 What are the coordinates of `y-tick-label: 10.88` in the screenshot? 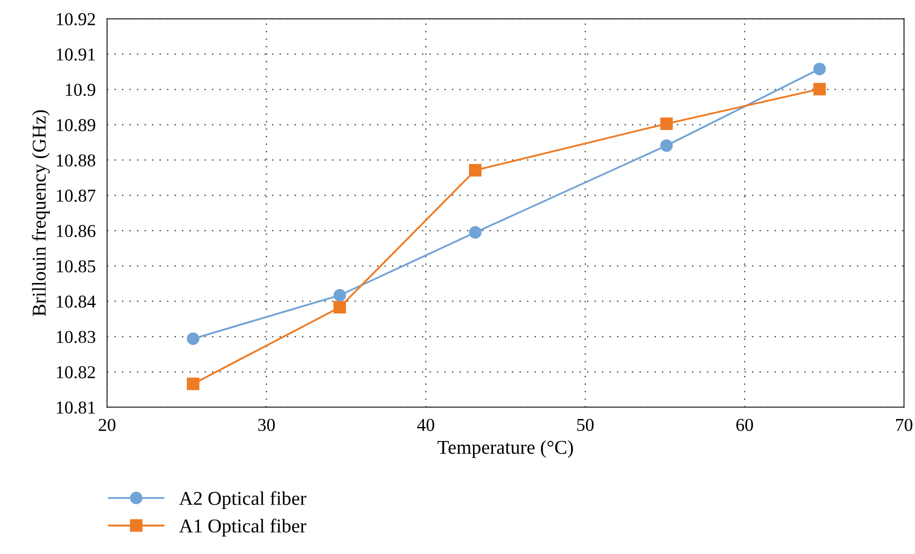 It's located at (76, 160).